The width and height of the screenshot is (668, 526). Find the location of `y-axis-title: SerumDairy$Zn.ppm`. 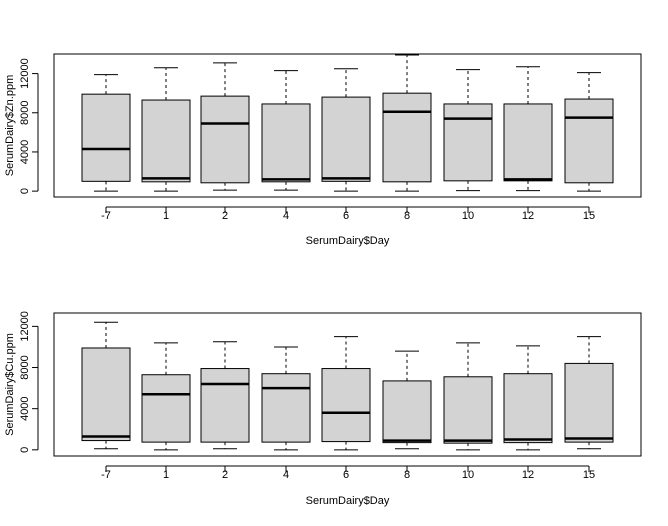

y-axis-title: SerumDairy$Zn.ppm is located at coordinates (10, 125).